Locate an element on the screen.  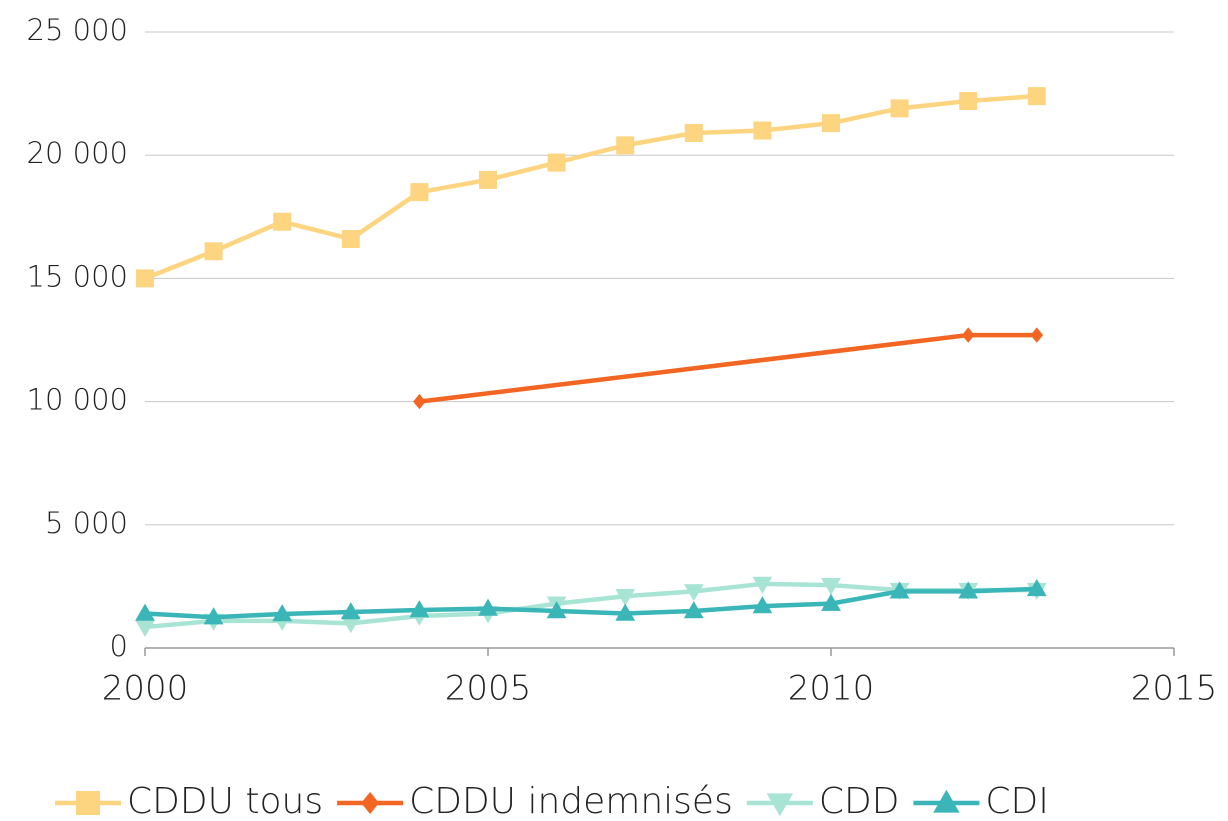
x-tick-label: 2005 is located at coordinates (488, 689).